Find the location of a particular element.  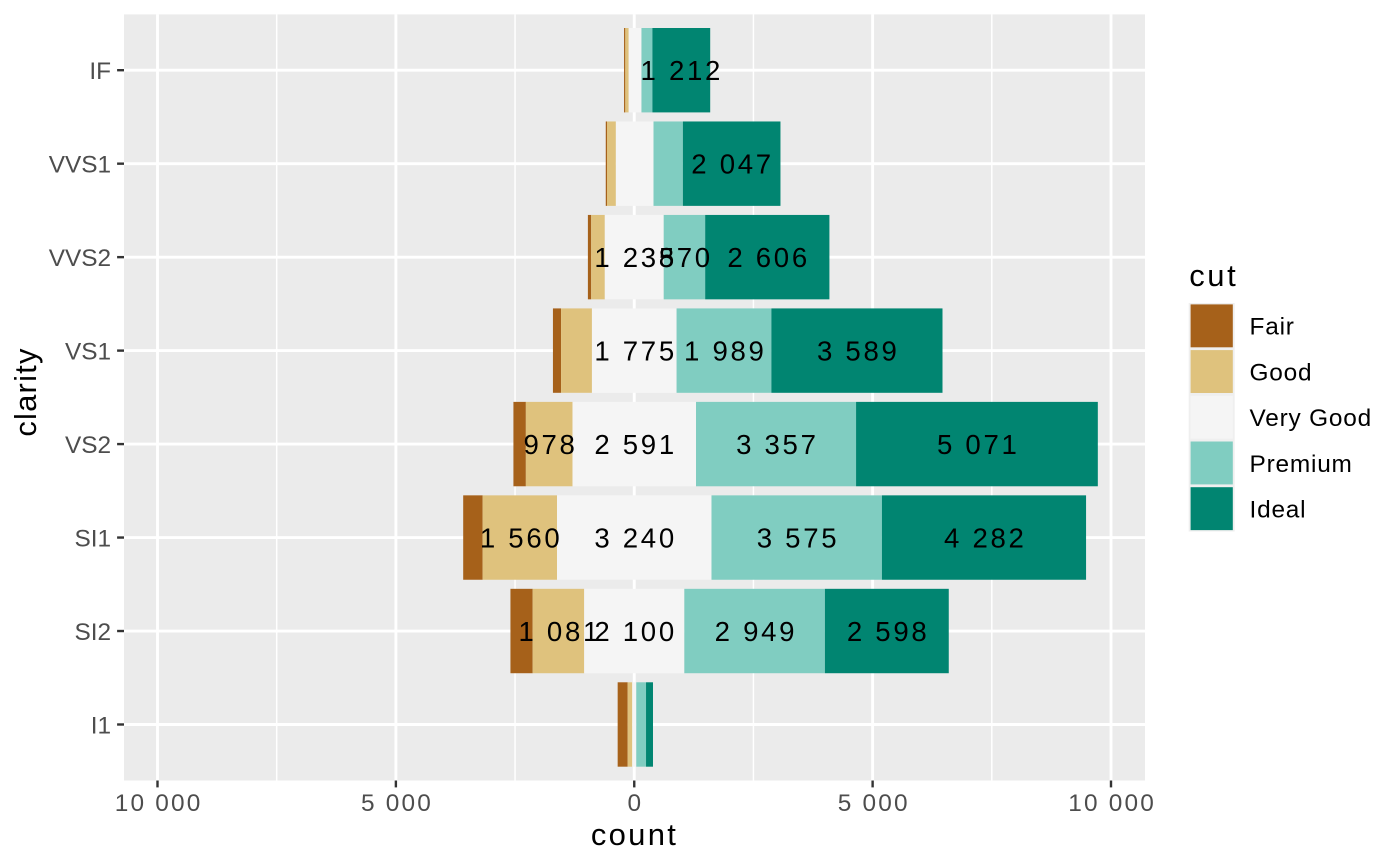

svg-text: I1 is located at coordinates (101, 725).